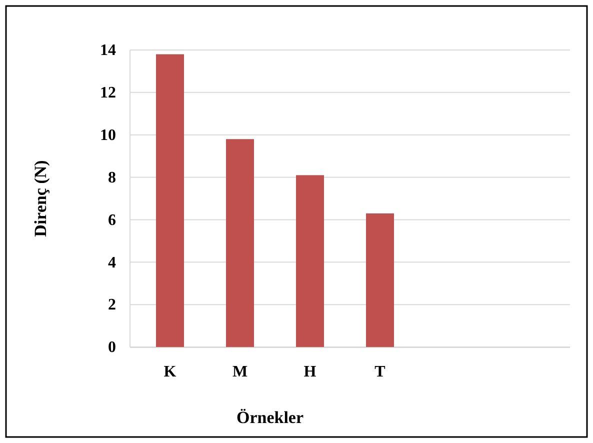 This screenshot has height=443, width=593. What do you see at coordinates (112, 305) in the screenshot?
I see `y-tick-label: 2` at bounding box center [112, 305].